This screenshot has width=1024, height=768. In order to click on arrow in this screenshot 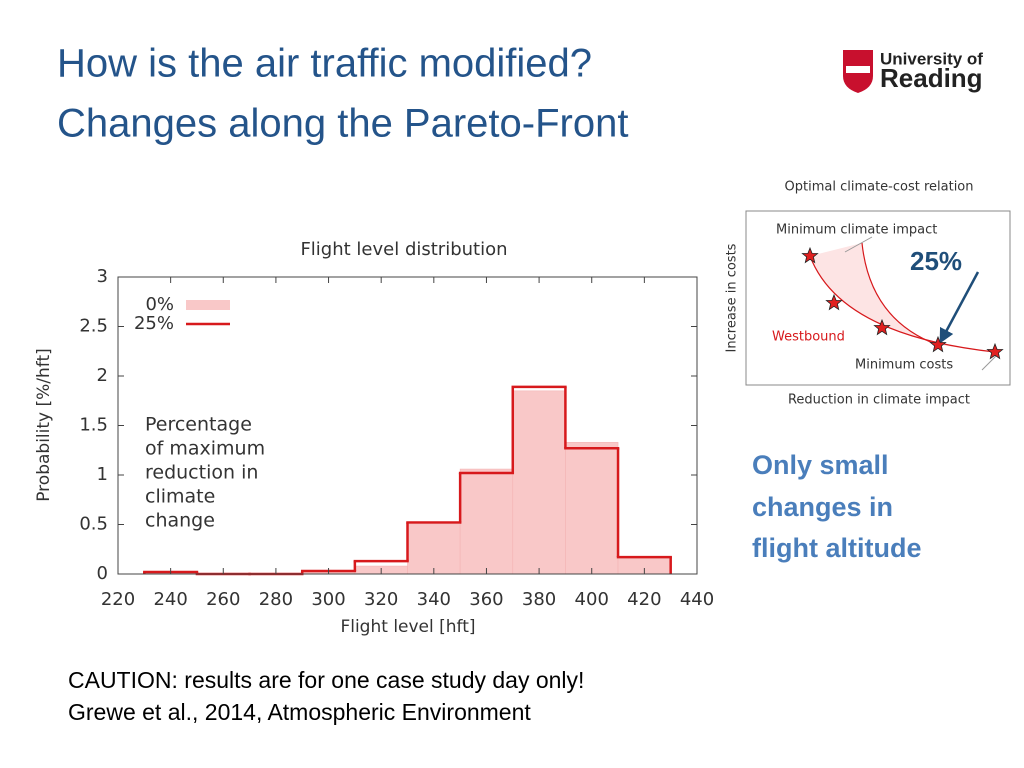, I will do `click(959, 307)`.